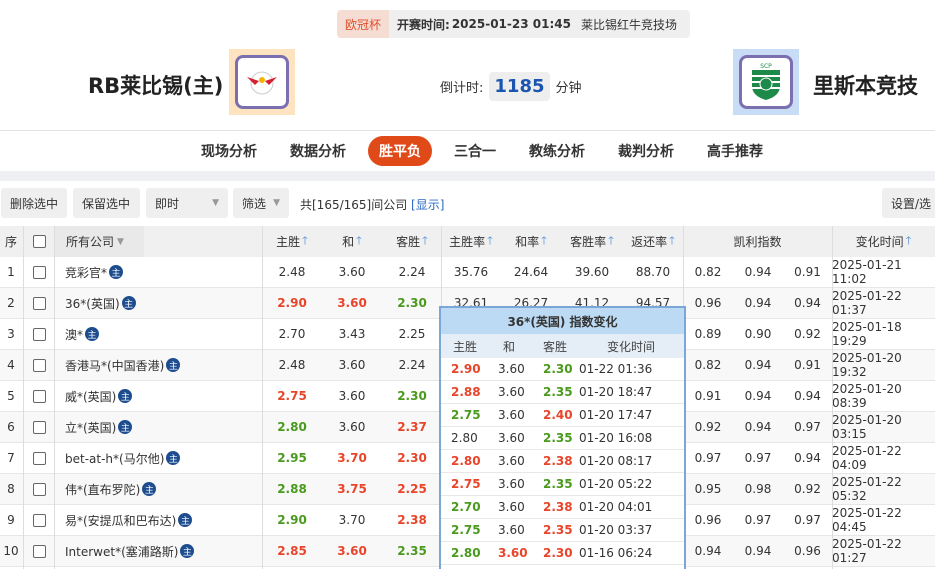  Describe the element at coordinates (318, 152) in the screenshot. I see `tab-data-analysis: 数据分析` at that location.